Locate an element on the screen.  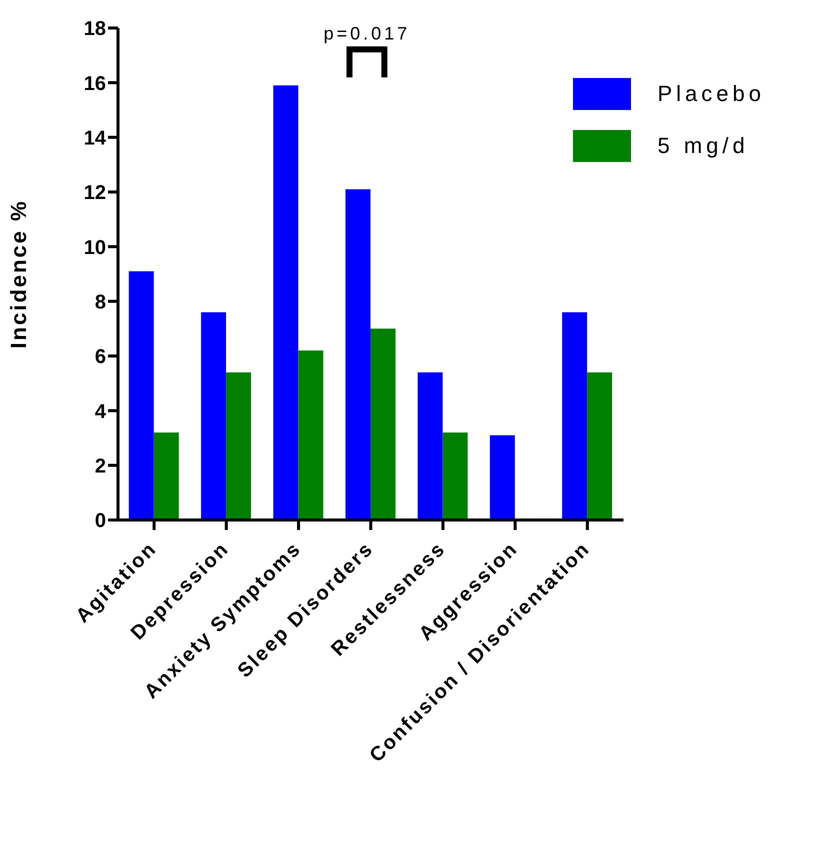
y-tick-label: 16 is located at coordinates (95, 83).